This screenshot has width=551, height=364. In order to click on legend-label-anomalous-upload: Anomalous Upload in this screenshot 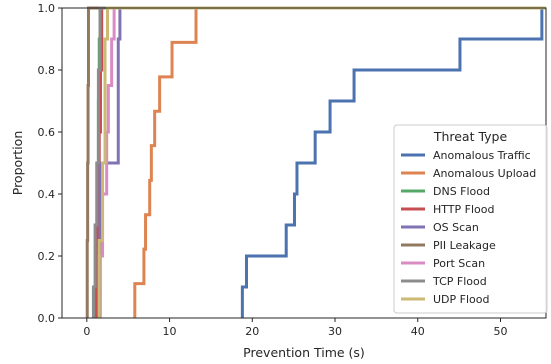, I will do `click(484, 173)`.